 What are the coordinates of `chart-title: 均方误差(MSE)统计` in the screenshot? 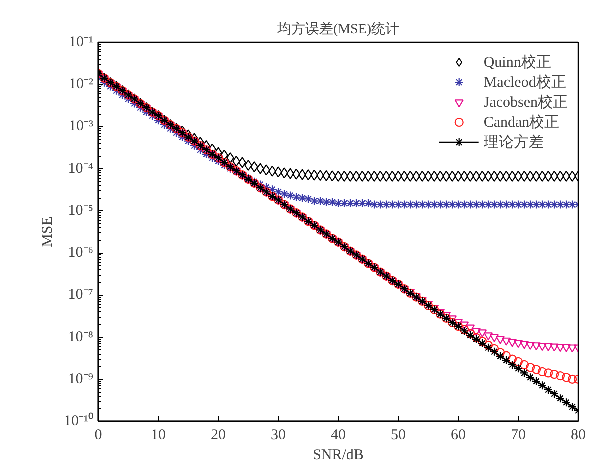 It's located at (338, 30).